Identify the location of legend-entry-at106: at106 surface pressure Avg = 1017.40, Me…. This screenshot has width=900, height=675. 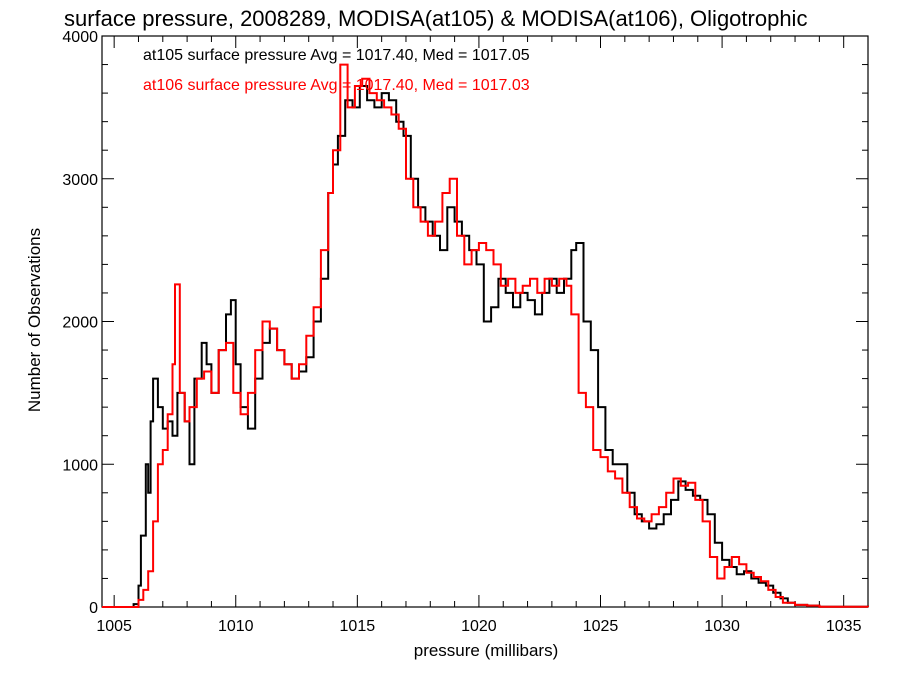
(336, 85).